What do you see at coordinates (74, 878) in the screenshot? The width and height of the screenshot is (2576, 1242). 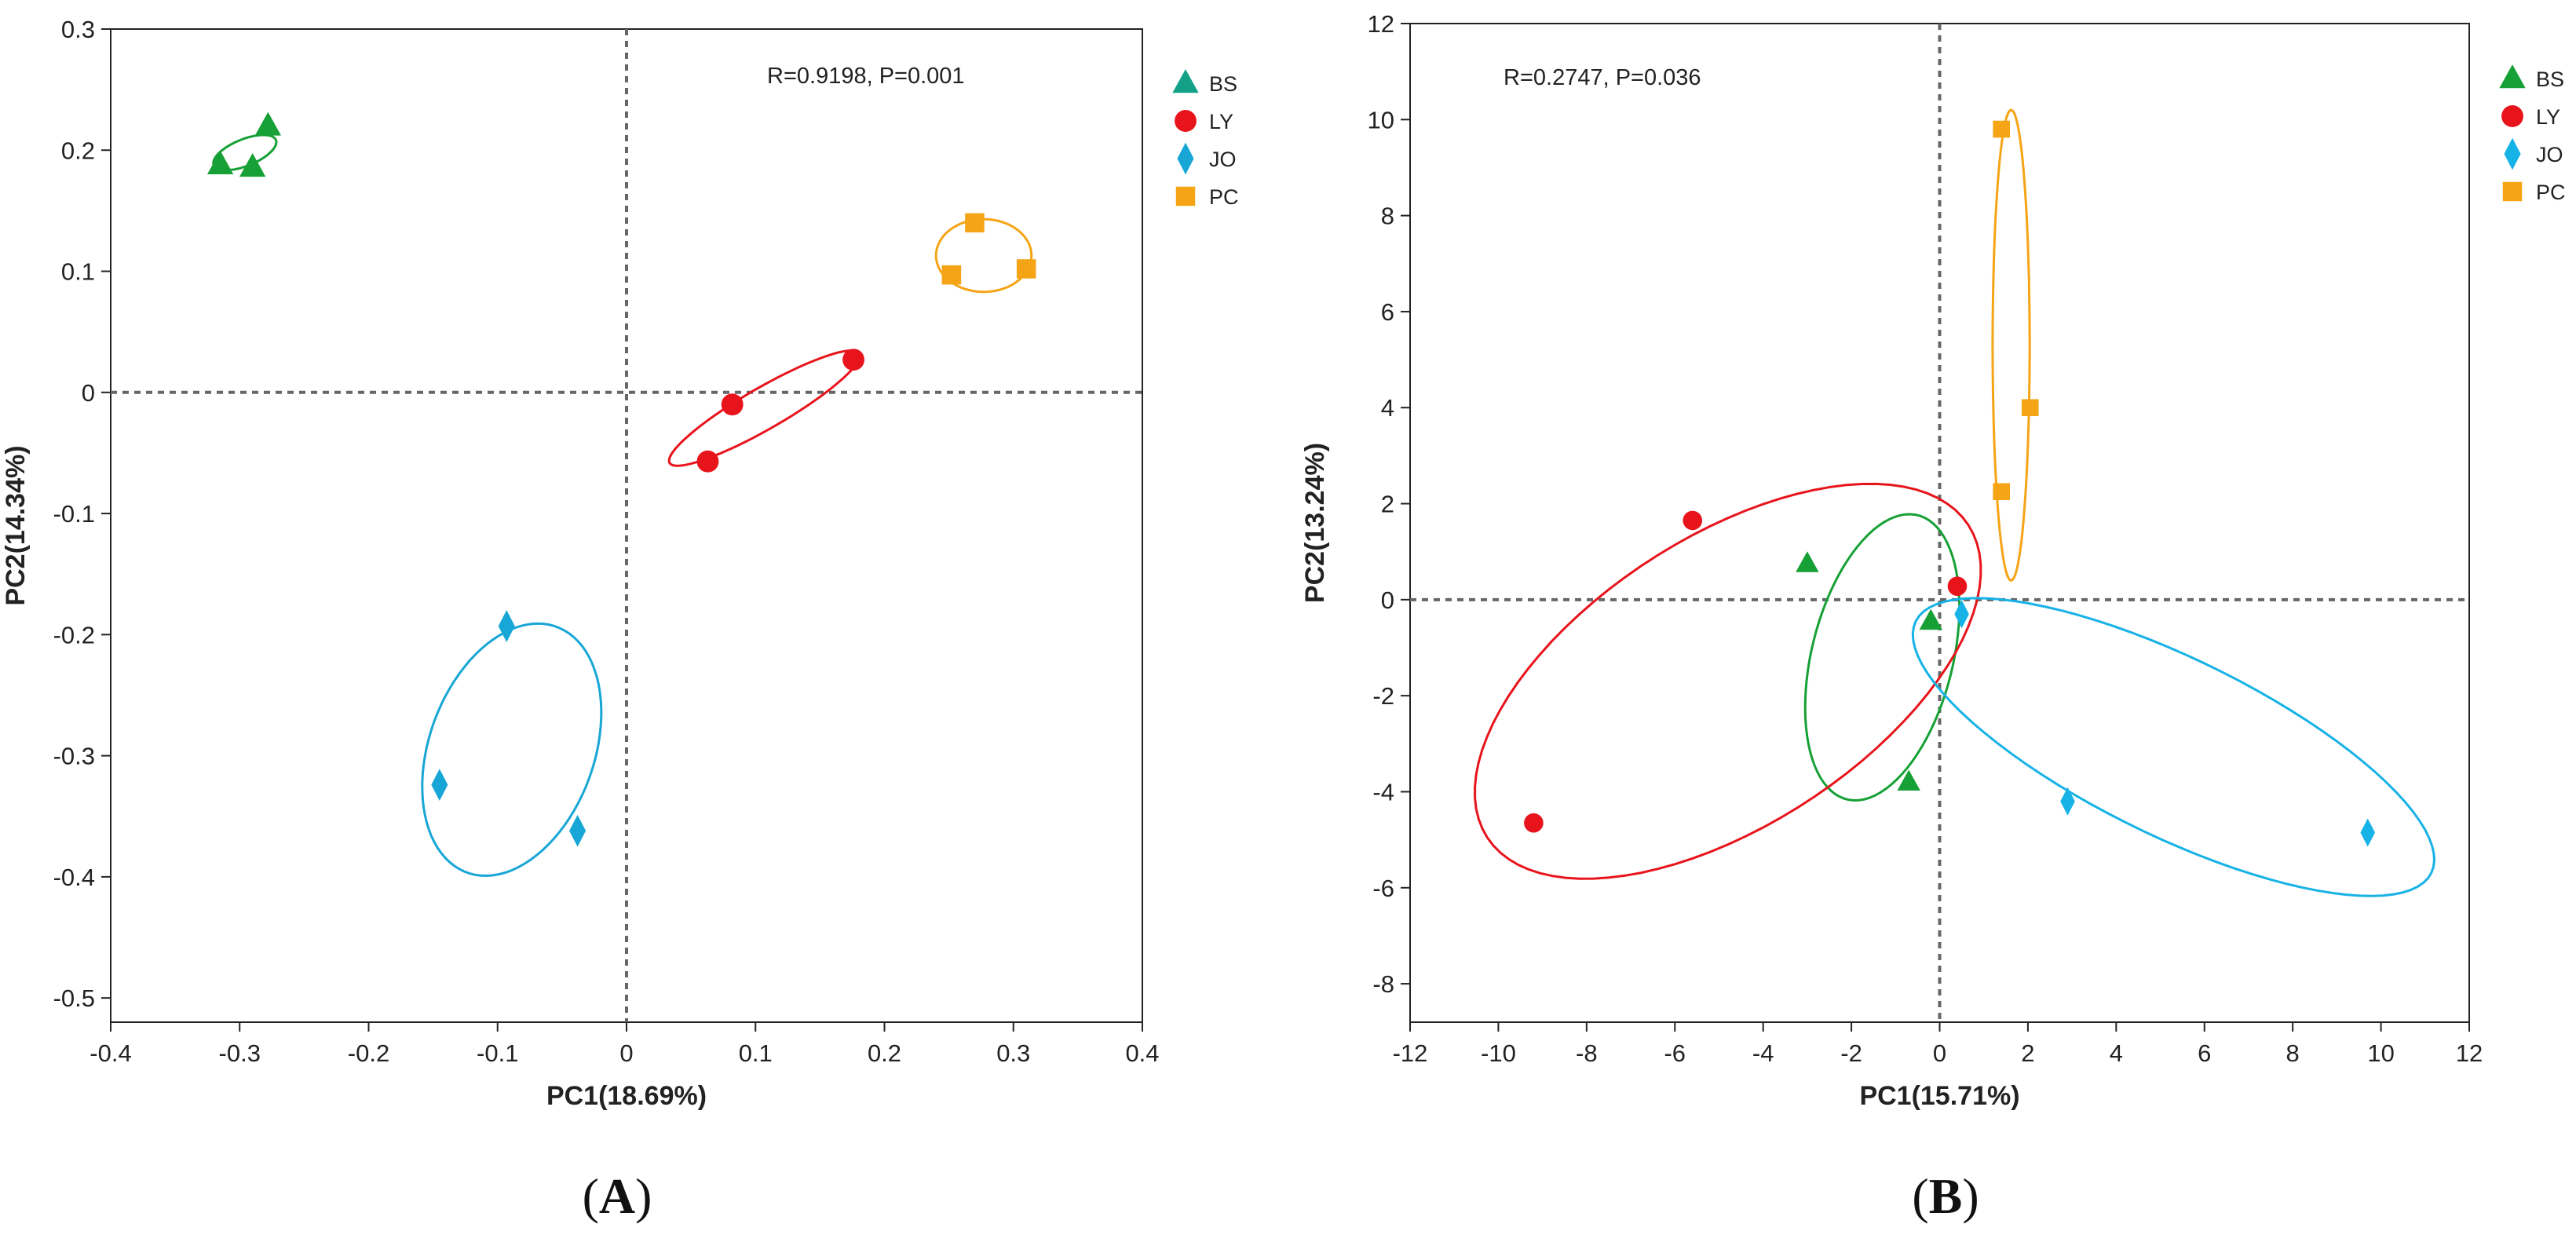 I see `y-tick-label: -0.4` at bounding box center [74, 878].